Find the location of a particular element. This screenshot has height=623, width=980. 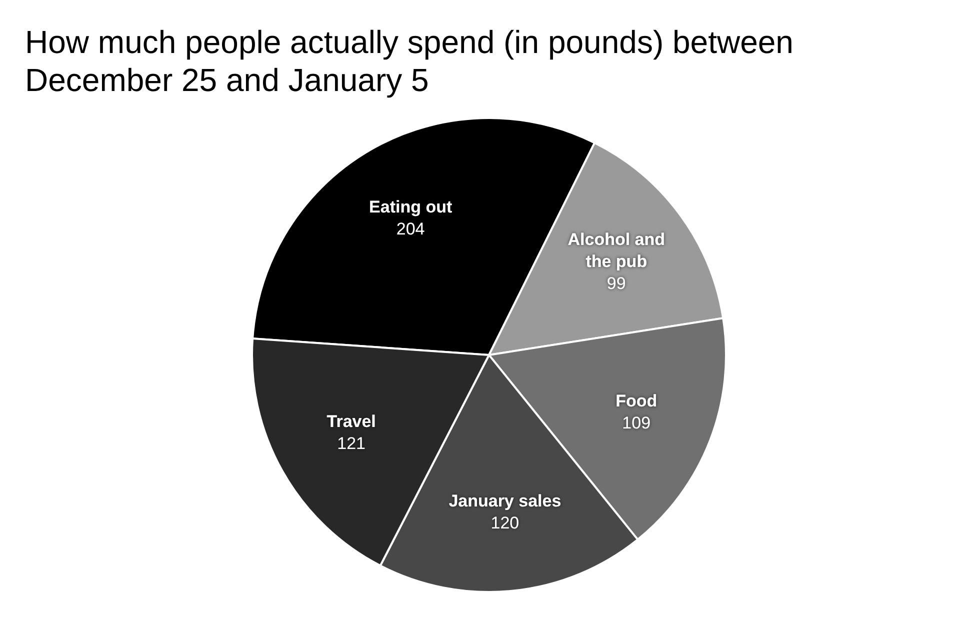

data-label: 99 is located at coordinates (616, 284).